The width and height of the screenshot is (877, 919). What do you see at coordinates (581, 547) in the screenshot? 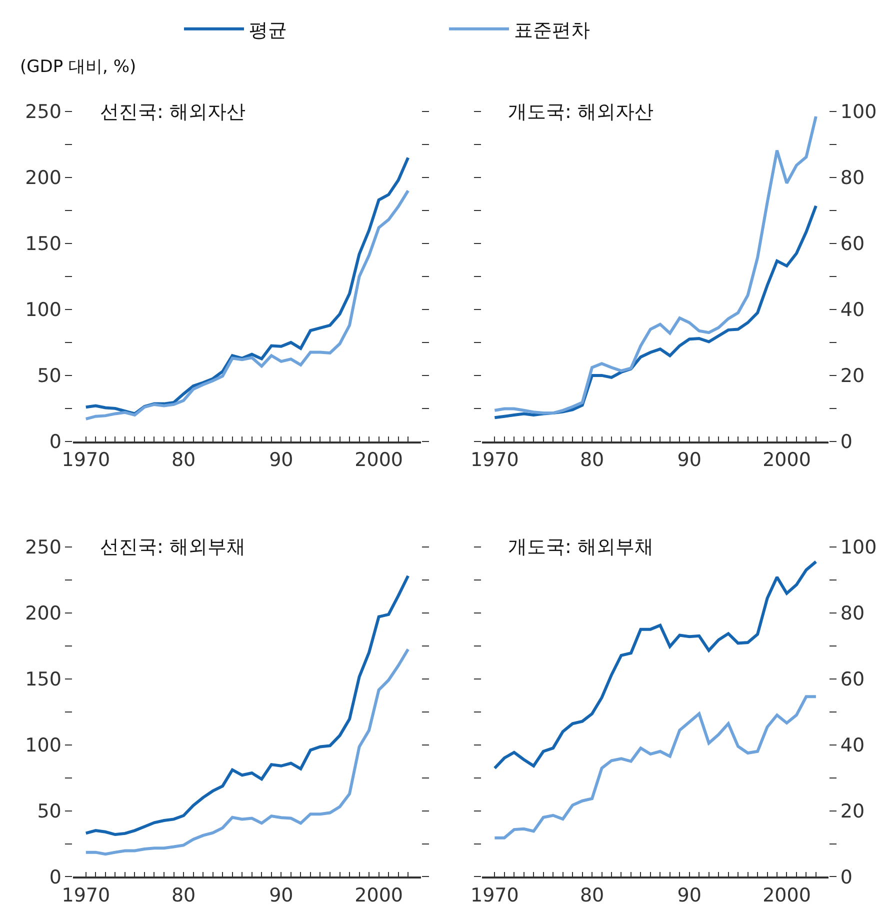
I see `chart-title: 개도국: 해외부채` at bounding box center [581, 547].